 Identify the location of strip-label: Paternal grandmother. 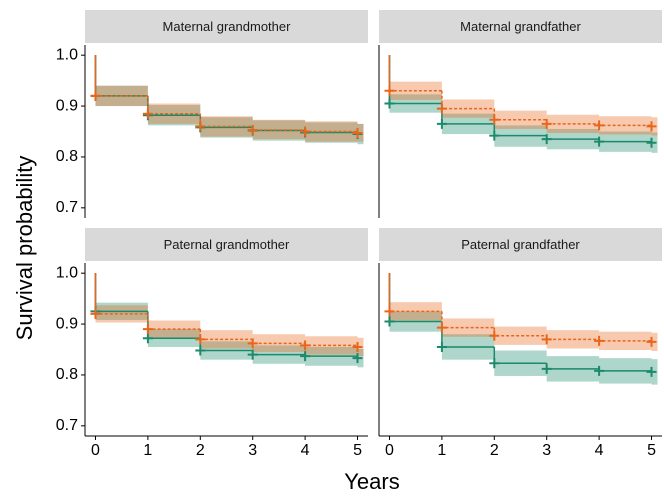
(227, 244).